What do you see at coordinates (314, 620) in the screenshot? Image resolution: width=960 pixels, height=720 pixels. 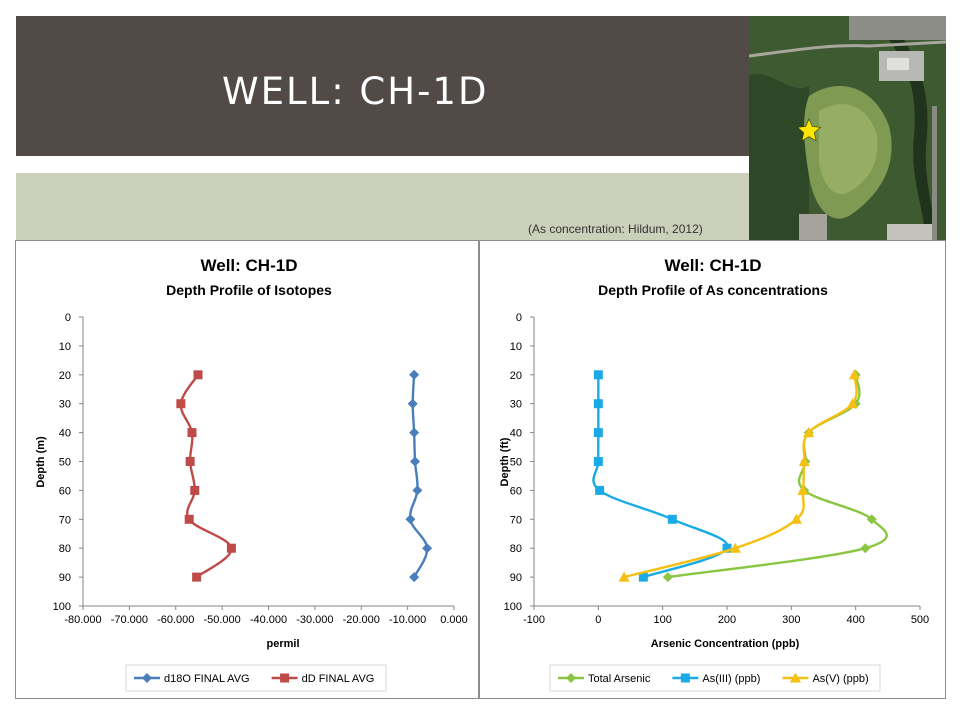 I see `x-tick-label: -30.000` at bounding box center [314, 620].